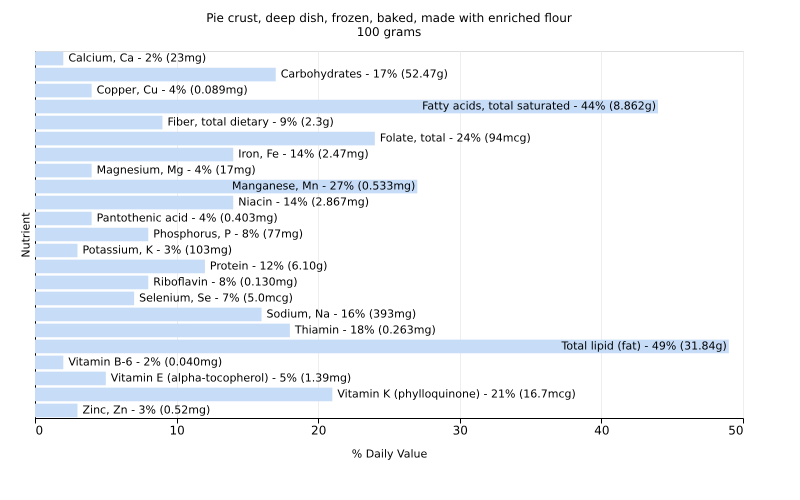 The width and height of the screenshot is (800, 500). What do you see at coordinates (176, 170) in the screenshot?
I see `category-label: Magnesium, Mg - 4% (17mg)` at bounding box center [176, 170].